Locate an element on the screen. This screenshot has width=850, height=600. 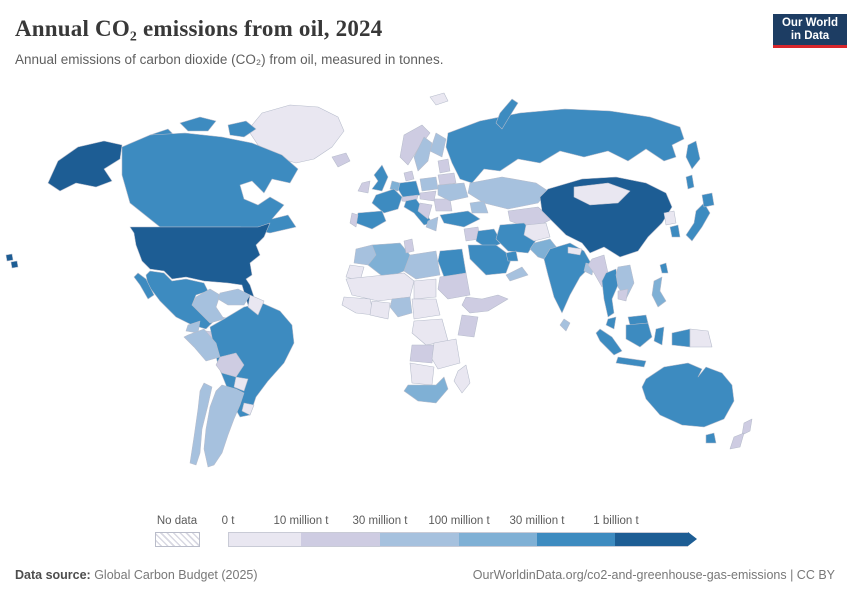
map-region-cambodia is located at coordinates (623, 295).